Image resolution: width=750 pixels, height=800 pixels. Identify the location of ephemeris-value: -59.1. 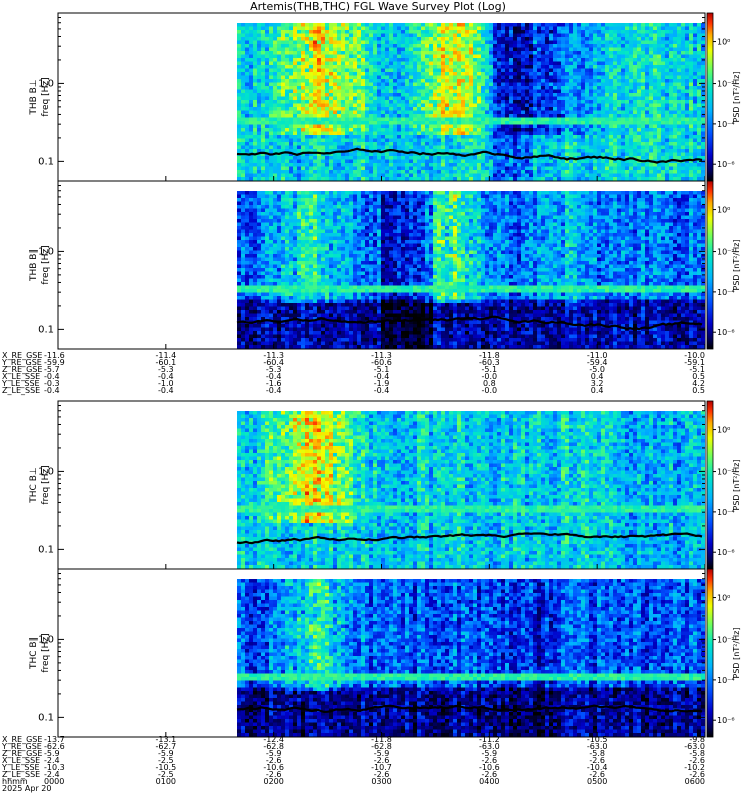
(694, 362).